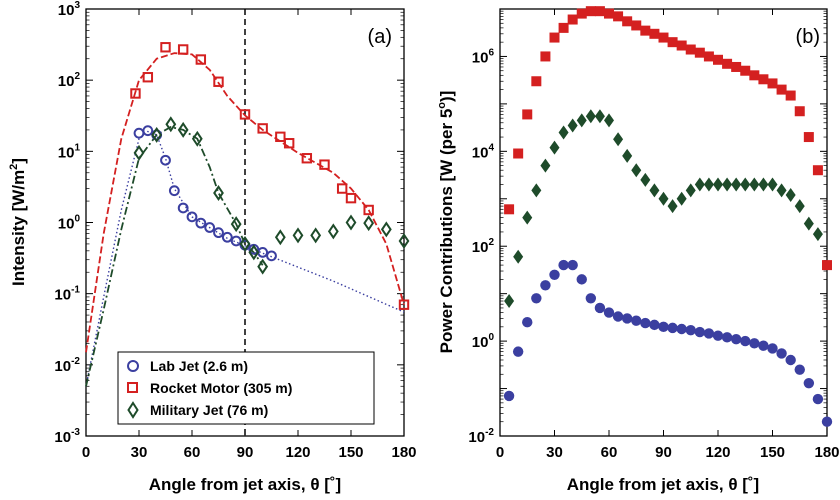  What do you see at coordinates (380, 37) in the screenshot?
I see `panel-label-a: (a)` at bounding box center [380, 37].